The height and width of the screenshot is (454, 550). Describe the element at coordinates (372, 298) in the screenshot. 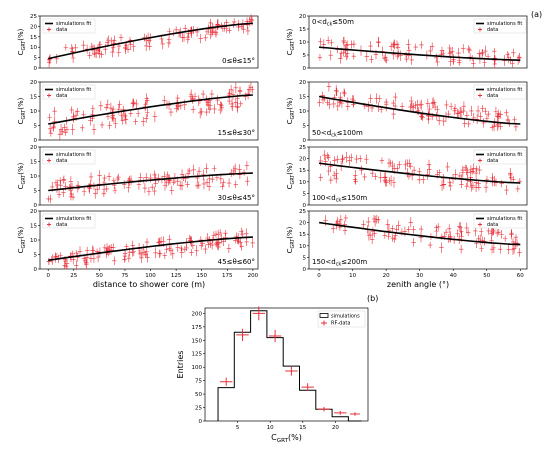

I see `panel-b-label: (b)` at that location.